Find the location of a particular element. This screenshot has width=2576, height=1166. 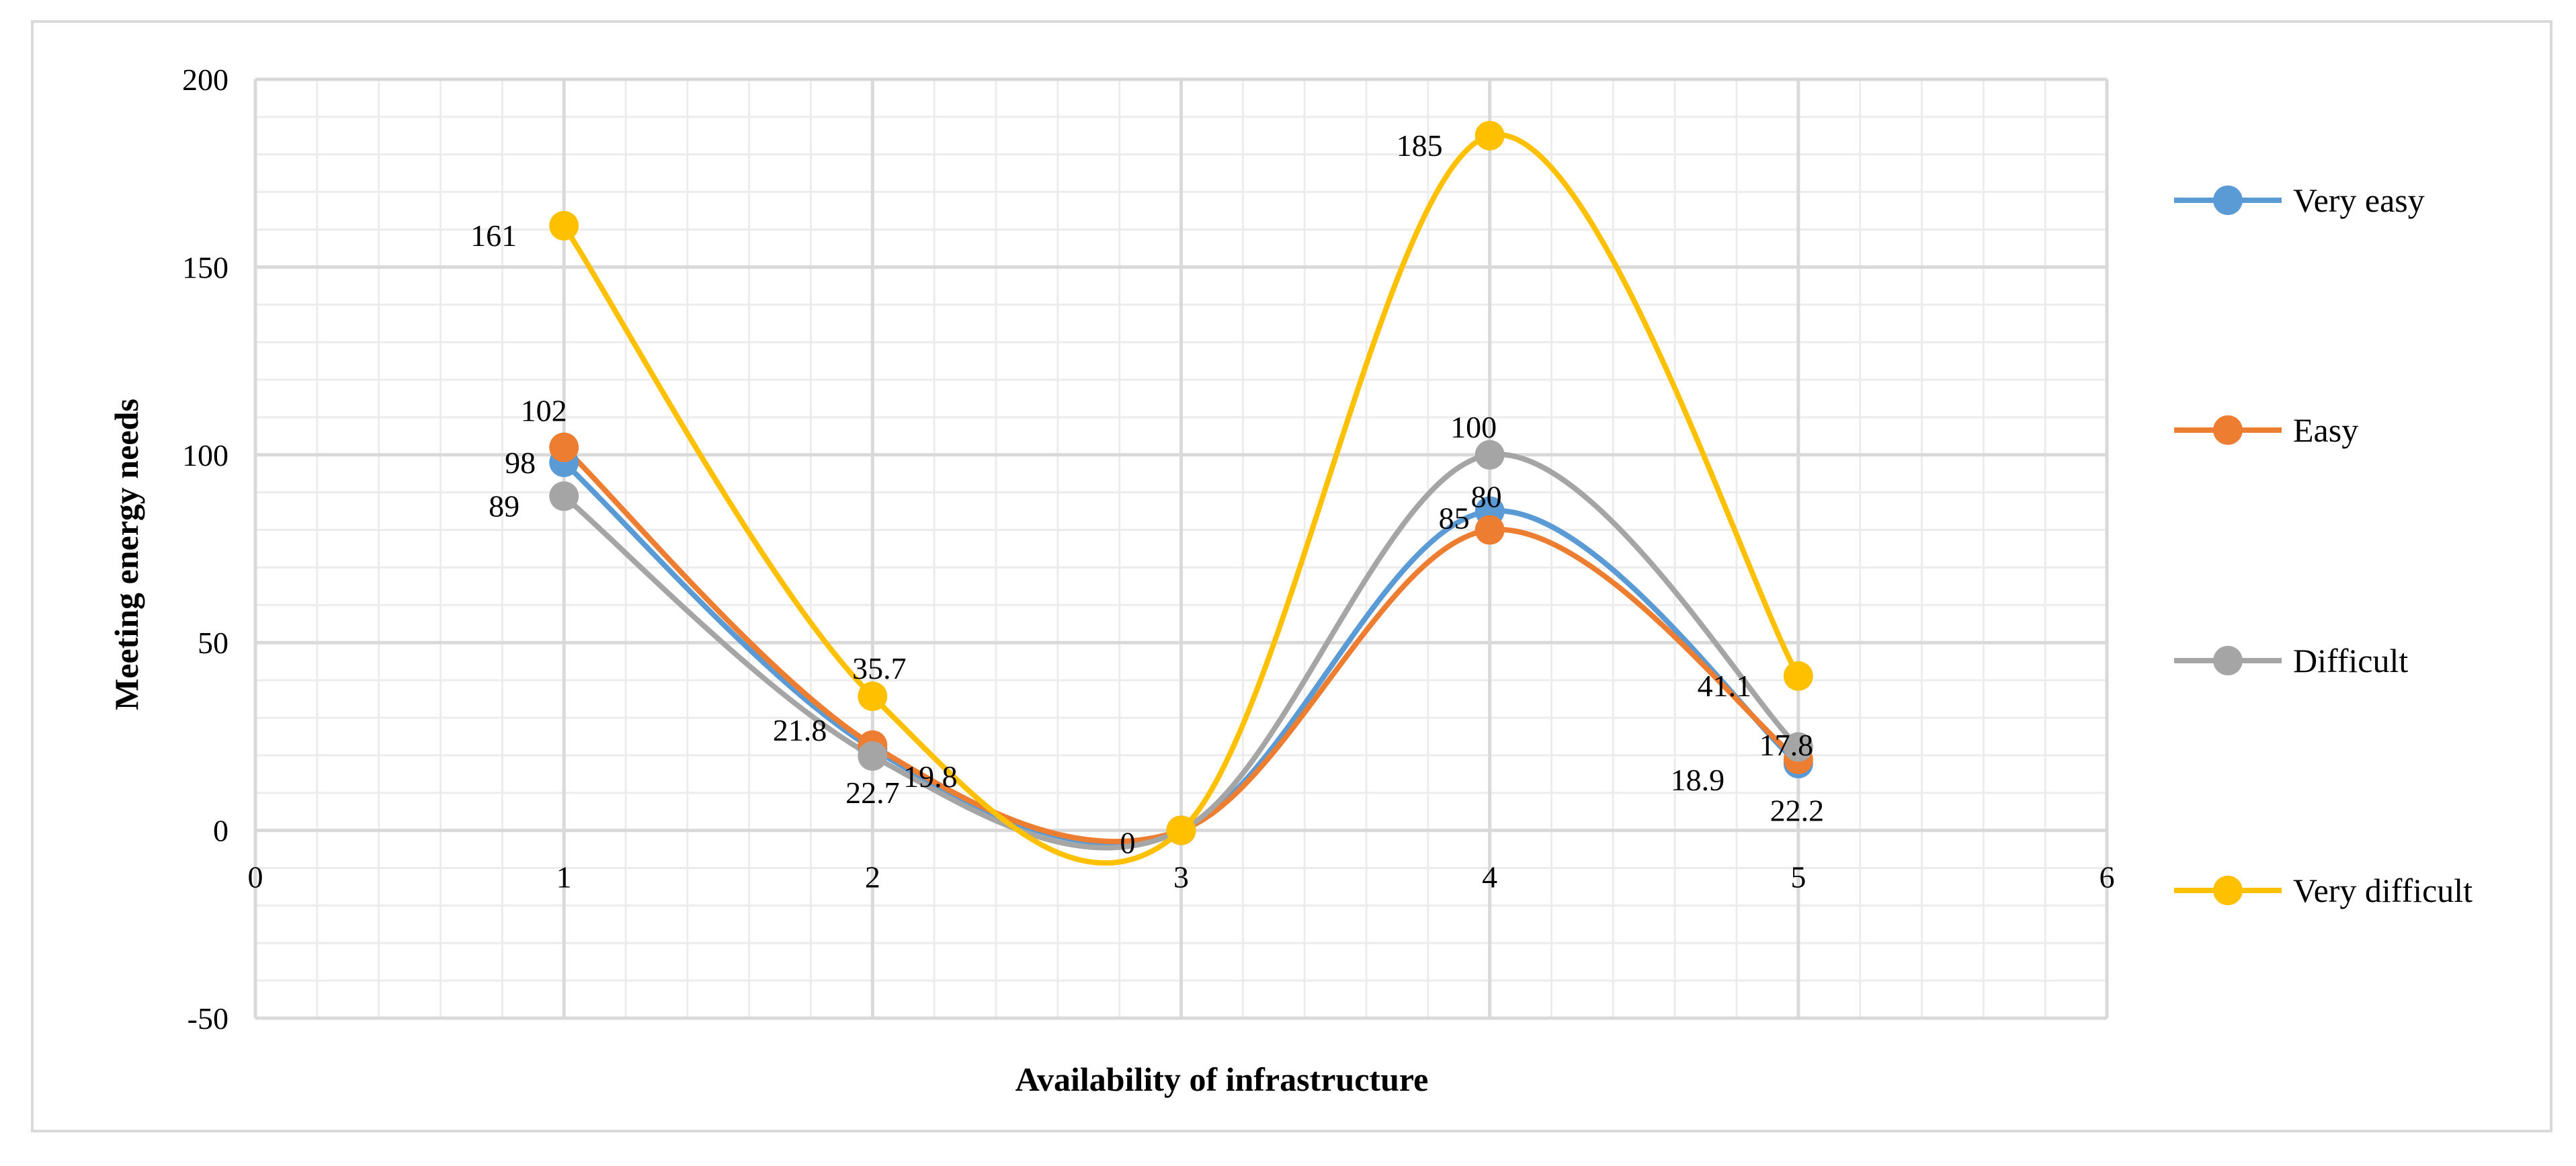

data-label: 35.7 is located at coordinates (879, 668).